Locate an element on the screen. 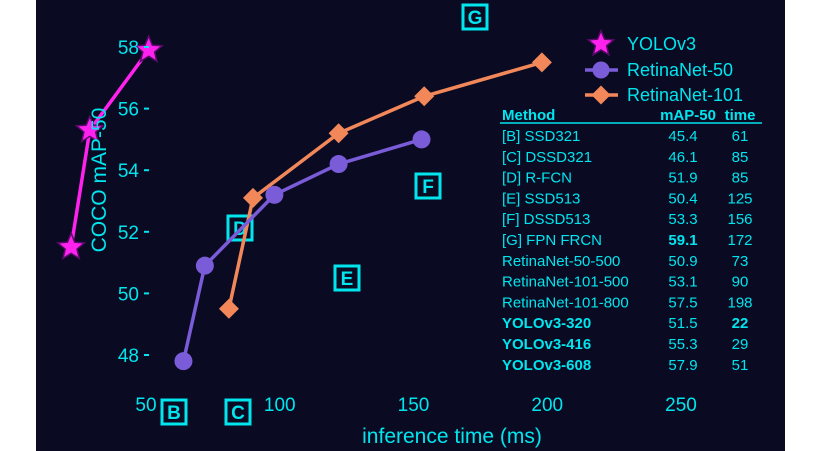 The image size is (821, 451). table-cell-map: 55.3 is located at coordinates (682, 344).